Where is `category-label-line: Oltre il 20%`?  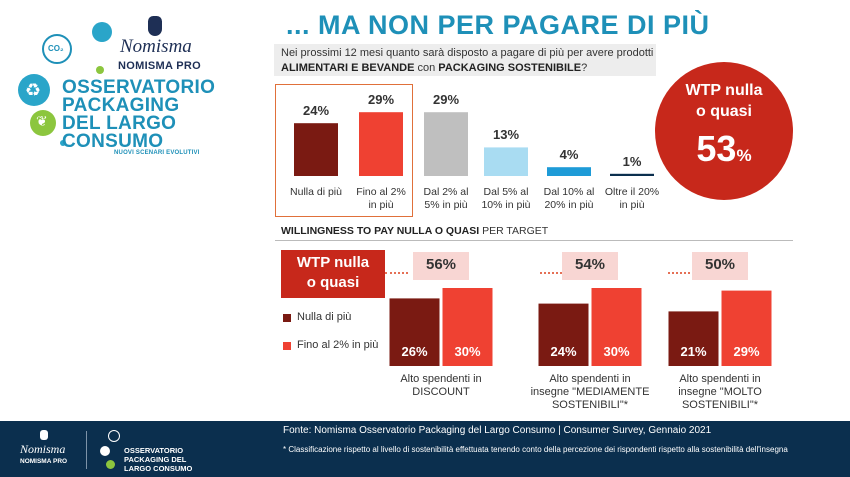 category-label-line: Oltre il 20% is located at coordinates (632, 192).